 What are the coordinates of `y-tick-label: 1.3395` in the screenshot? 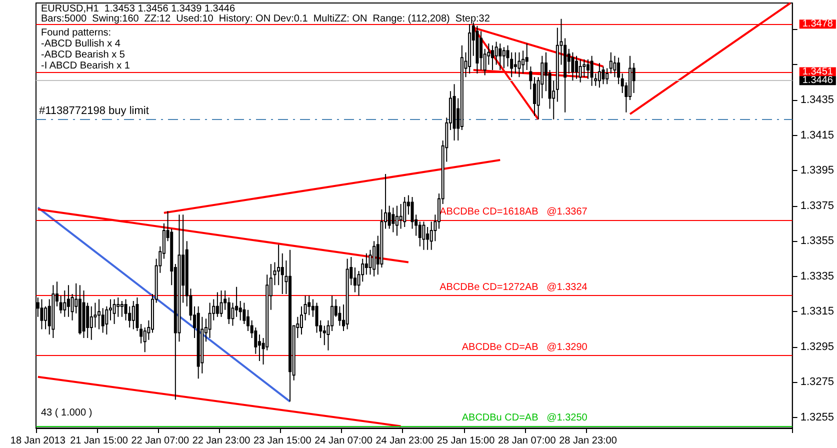 It's located at (817, 170).